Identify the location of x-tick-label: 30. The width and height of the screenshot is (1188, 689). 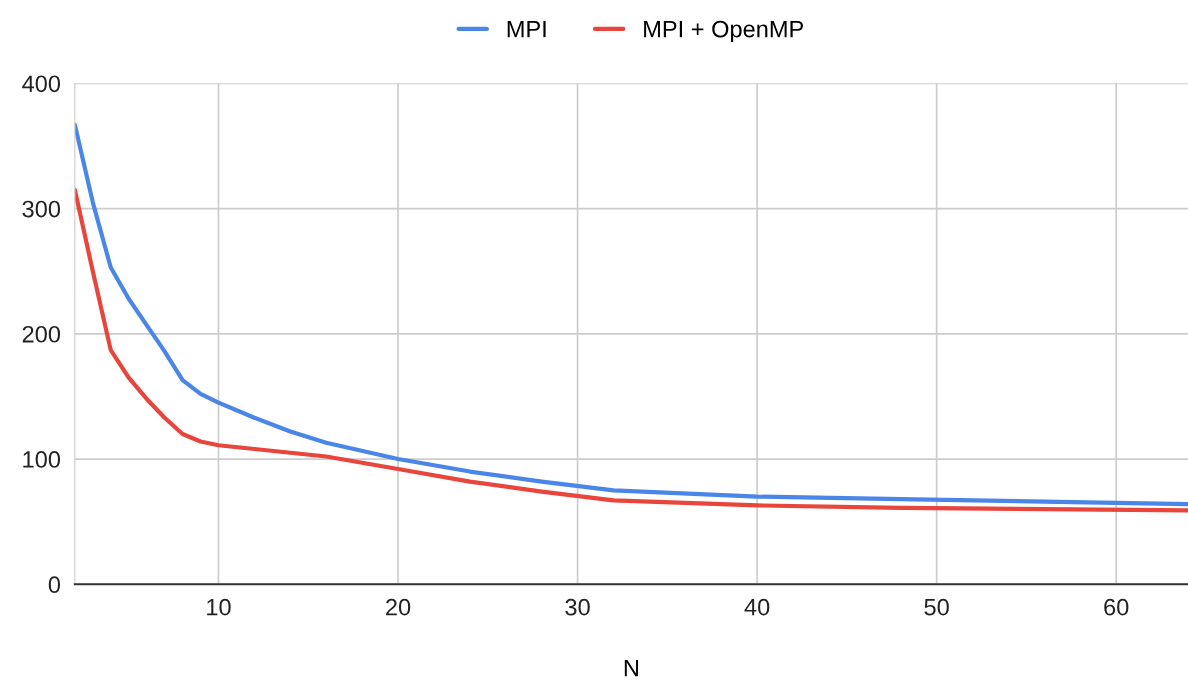
(577, 607).